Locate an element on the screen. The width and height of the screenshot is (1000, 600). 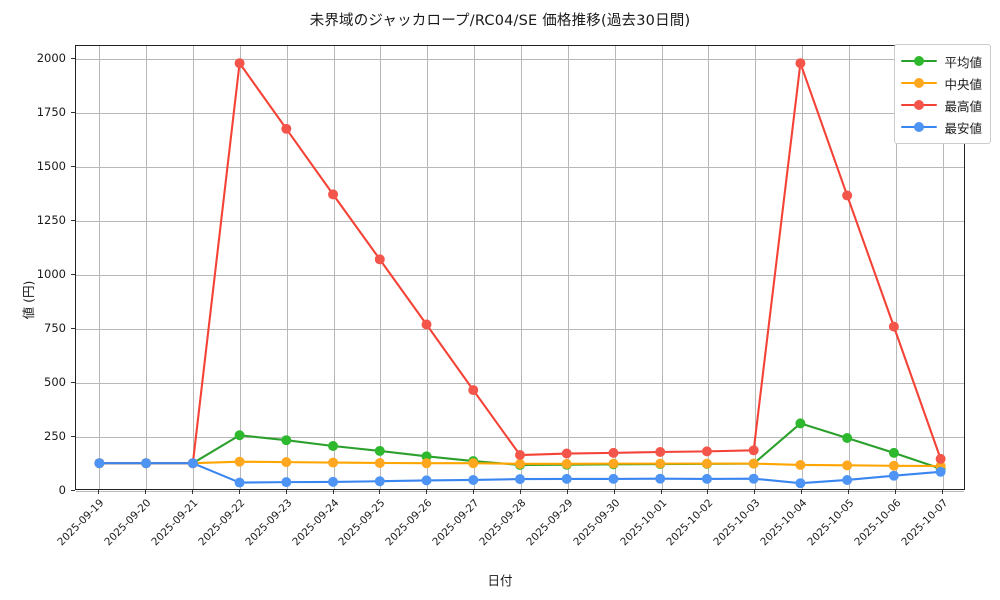
chart-title: 未界域のジャッカロープ/RC04/SE 価格推移(過去30日間) is located at coordinates (500, 21).